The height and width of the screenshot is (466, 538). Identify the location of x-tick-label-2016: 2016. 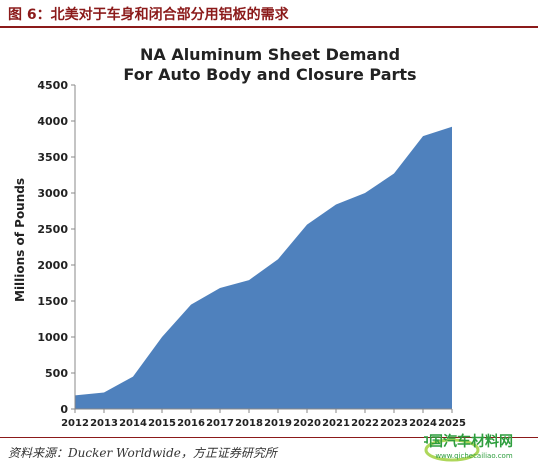
(191, 423).